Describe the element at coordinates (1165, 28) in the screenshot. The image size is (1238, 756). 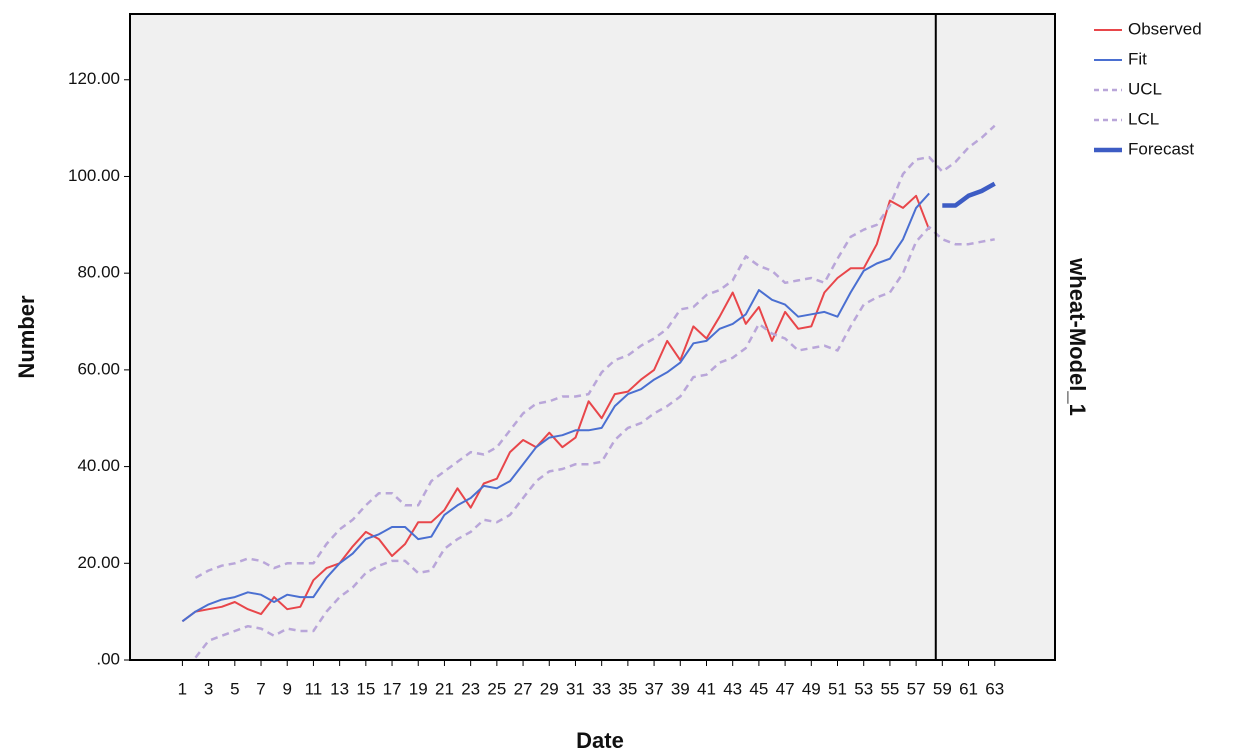
I see `legend-label: Observed` at that location.